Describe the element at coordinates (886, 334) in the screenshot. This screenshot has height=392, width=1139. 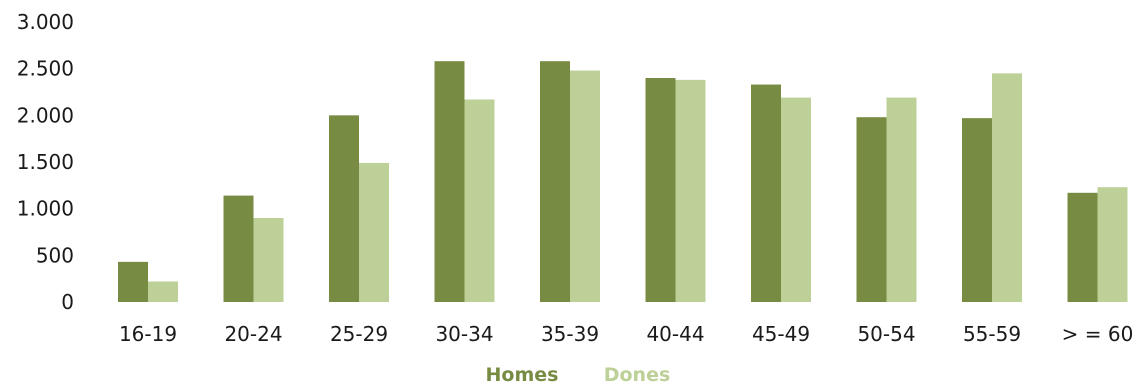
I see `x-tick-label: 50-54` at that location.